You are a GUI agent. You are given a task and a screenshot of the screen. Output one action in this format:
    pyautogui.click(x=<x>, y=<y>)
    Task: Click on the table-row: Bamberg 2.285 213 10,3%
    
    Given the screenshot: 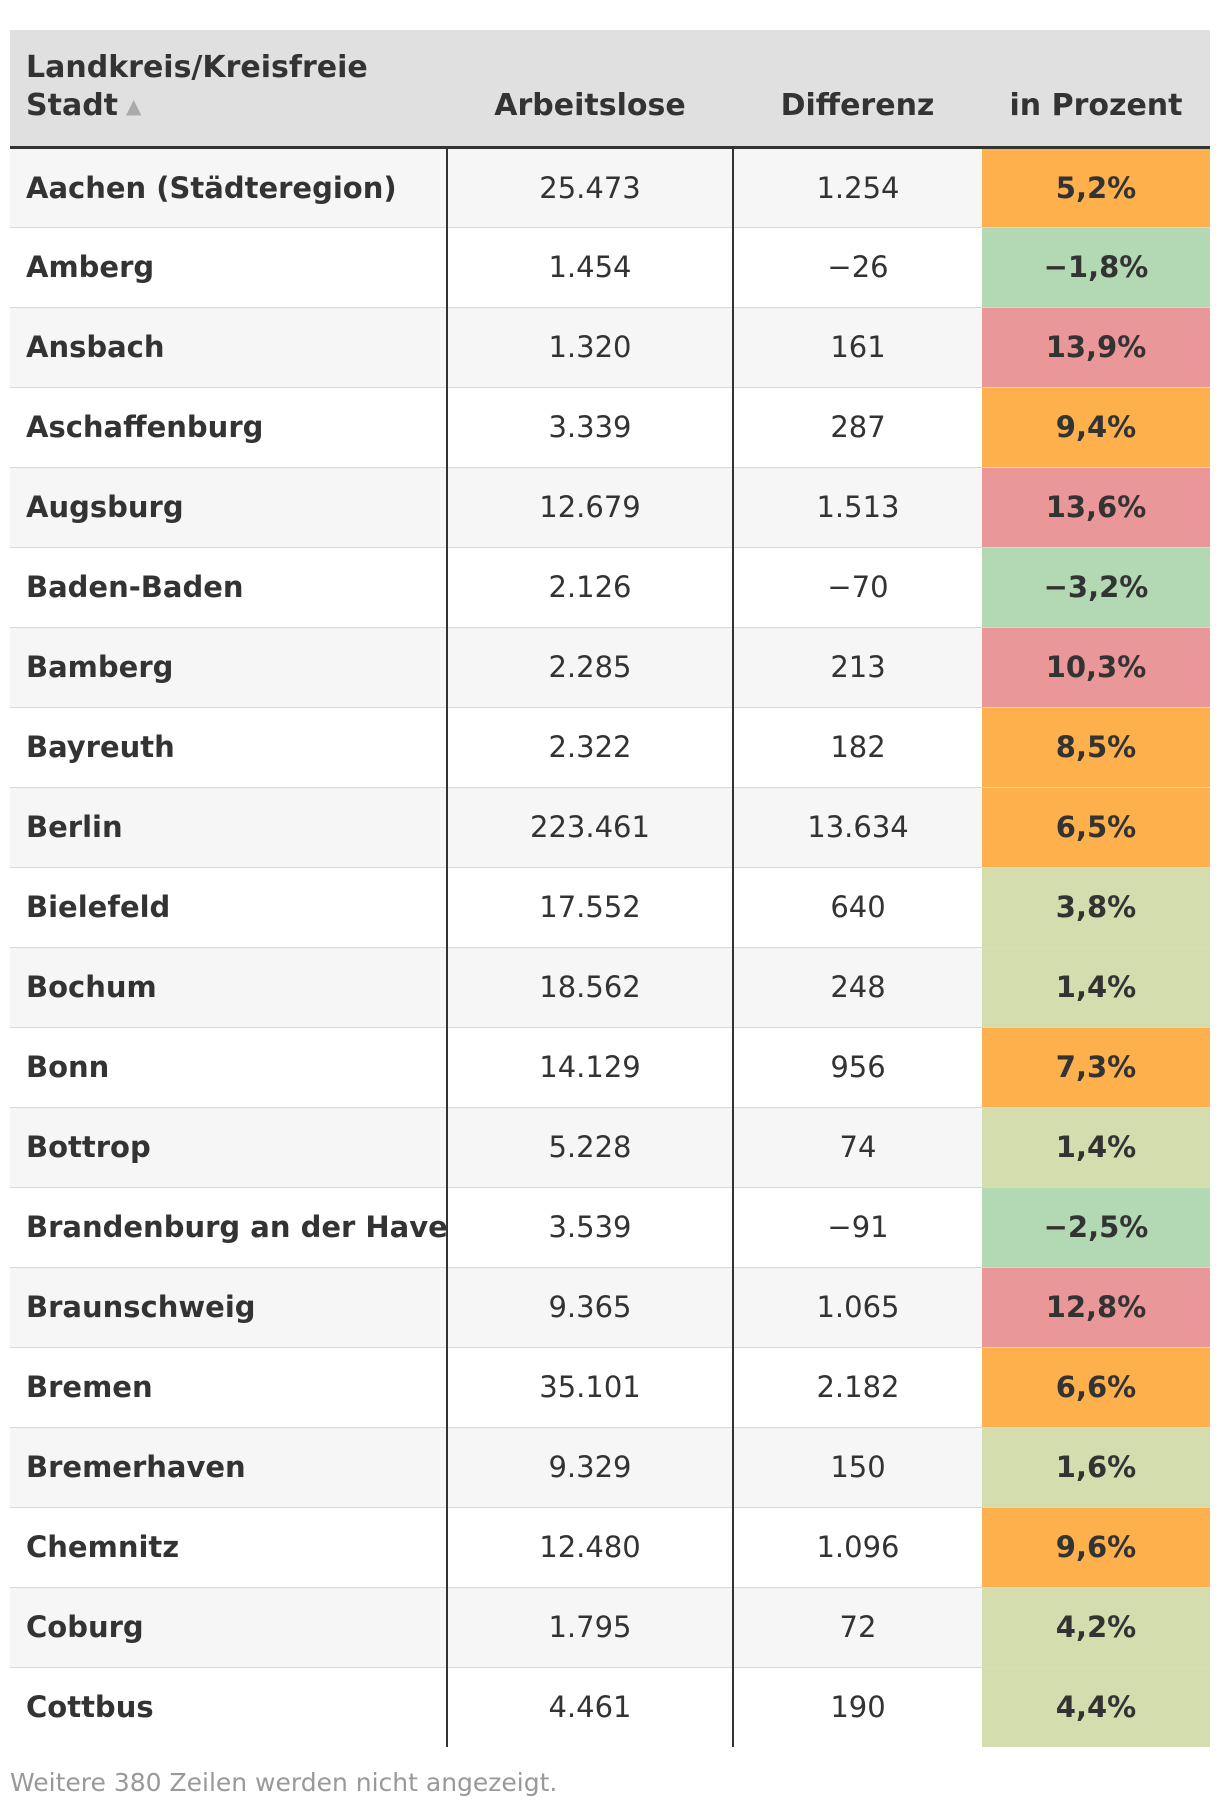 What is the action you would take?
    pyautogui.click(x=610, y=667)
    